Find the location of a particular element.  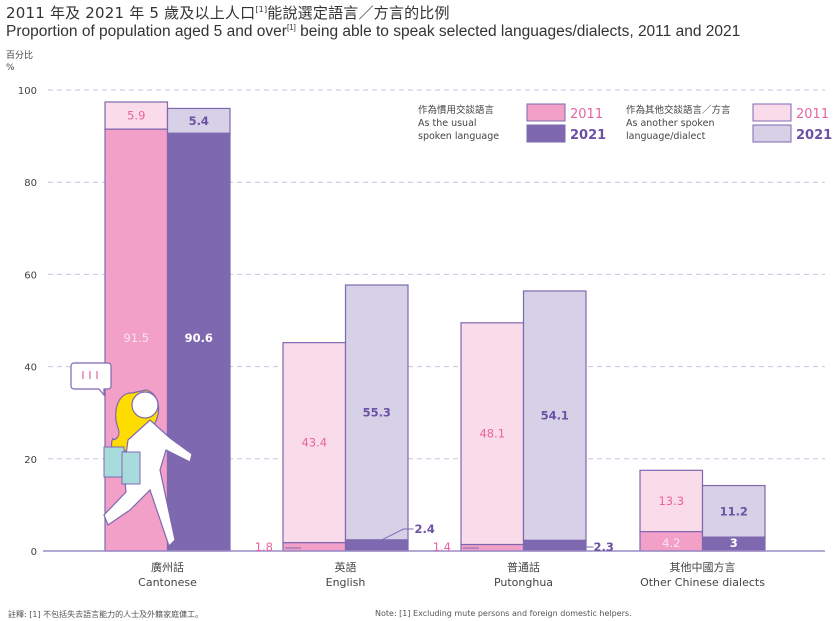

data-label-another-2011: 48.1 is located at coordinates (492, 434).